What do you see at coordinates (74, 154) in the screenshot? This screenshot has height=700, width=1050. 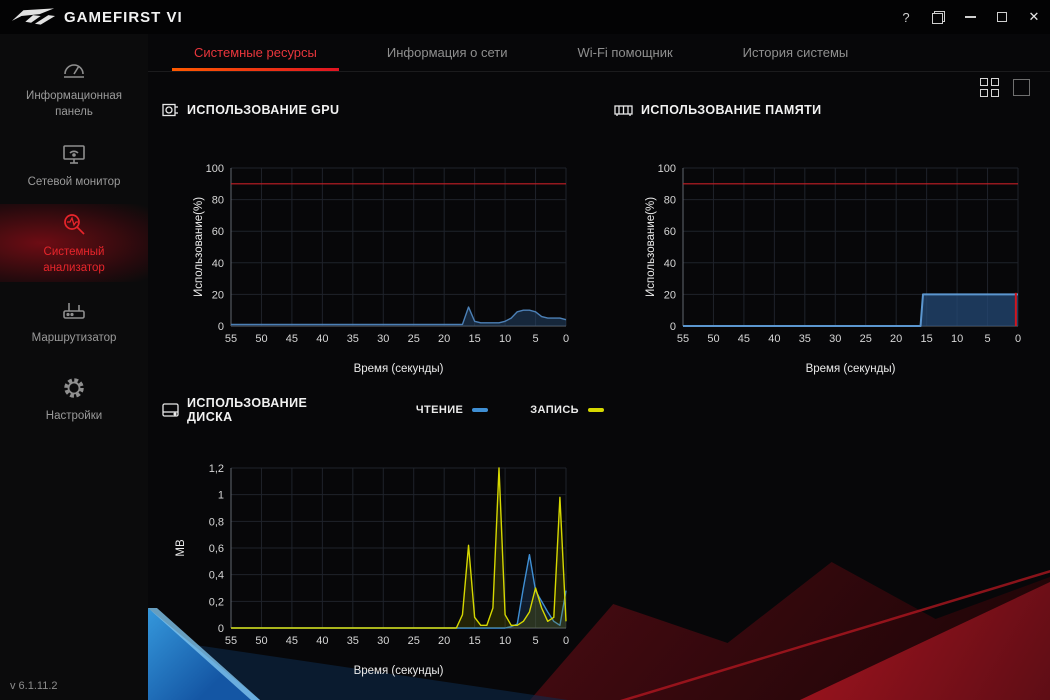 I see `network-monitor-icon` at bounding box center [74, 154].